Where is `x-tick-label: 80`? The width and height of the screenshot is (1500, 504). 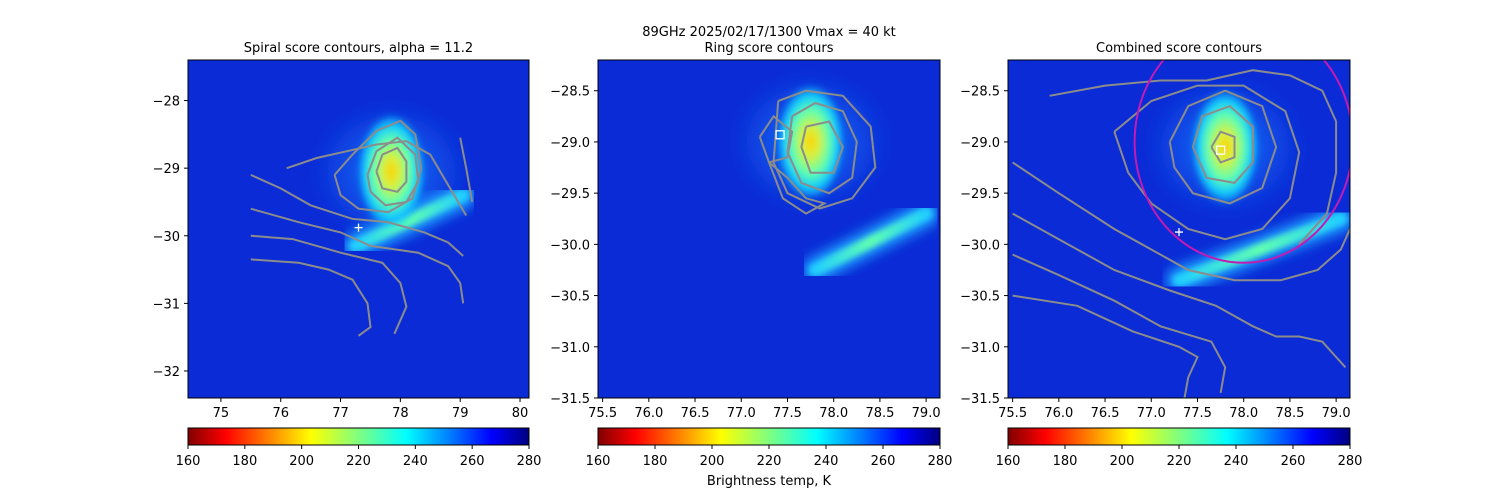
x-tick-label: 80 is located at coordinates (520, 413).